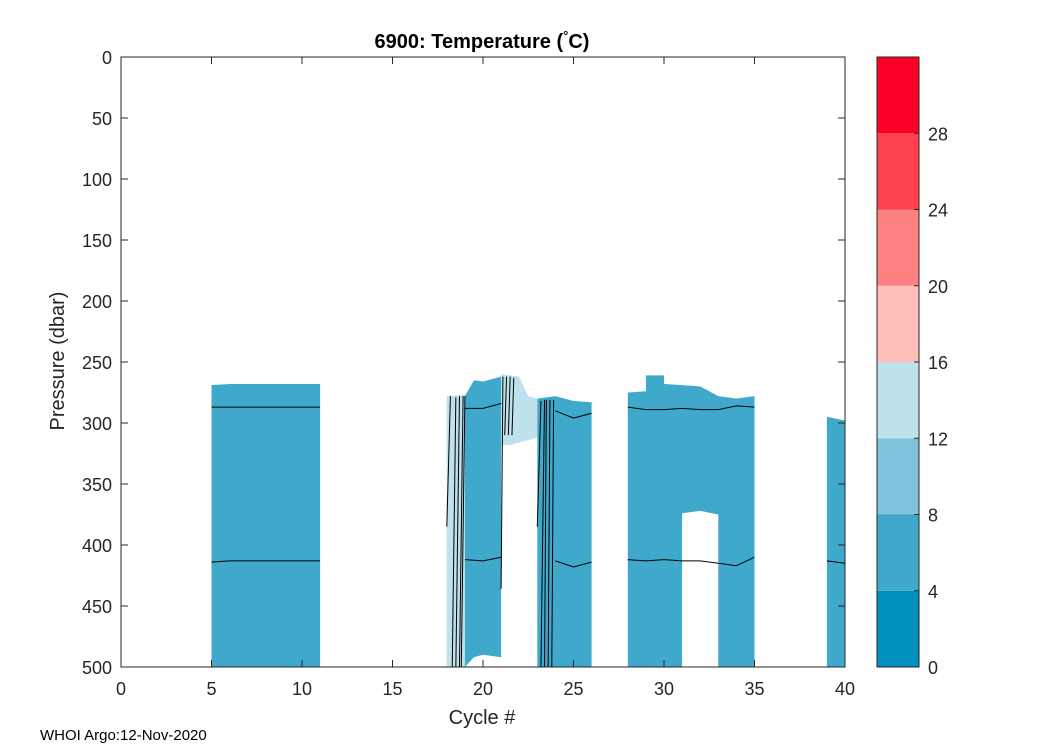 This screenshot has height=750, width=1050. Describe the element at coordinates (938, 439) in the screenshot. I see `colorbar-tick-label: 12` at that location.